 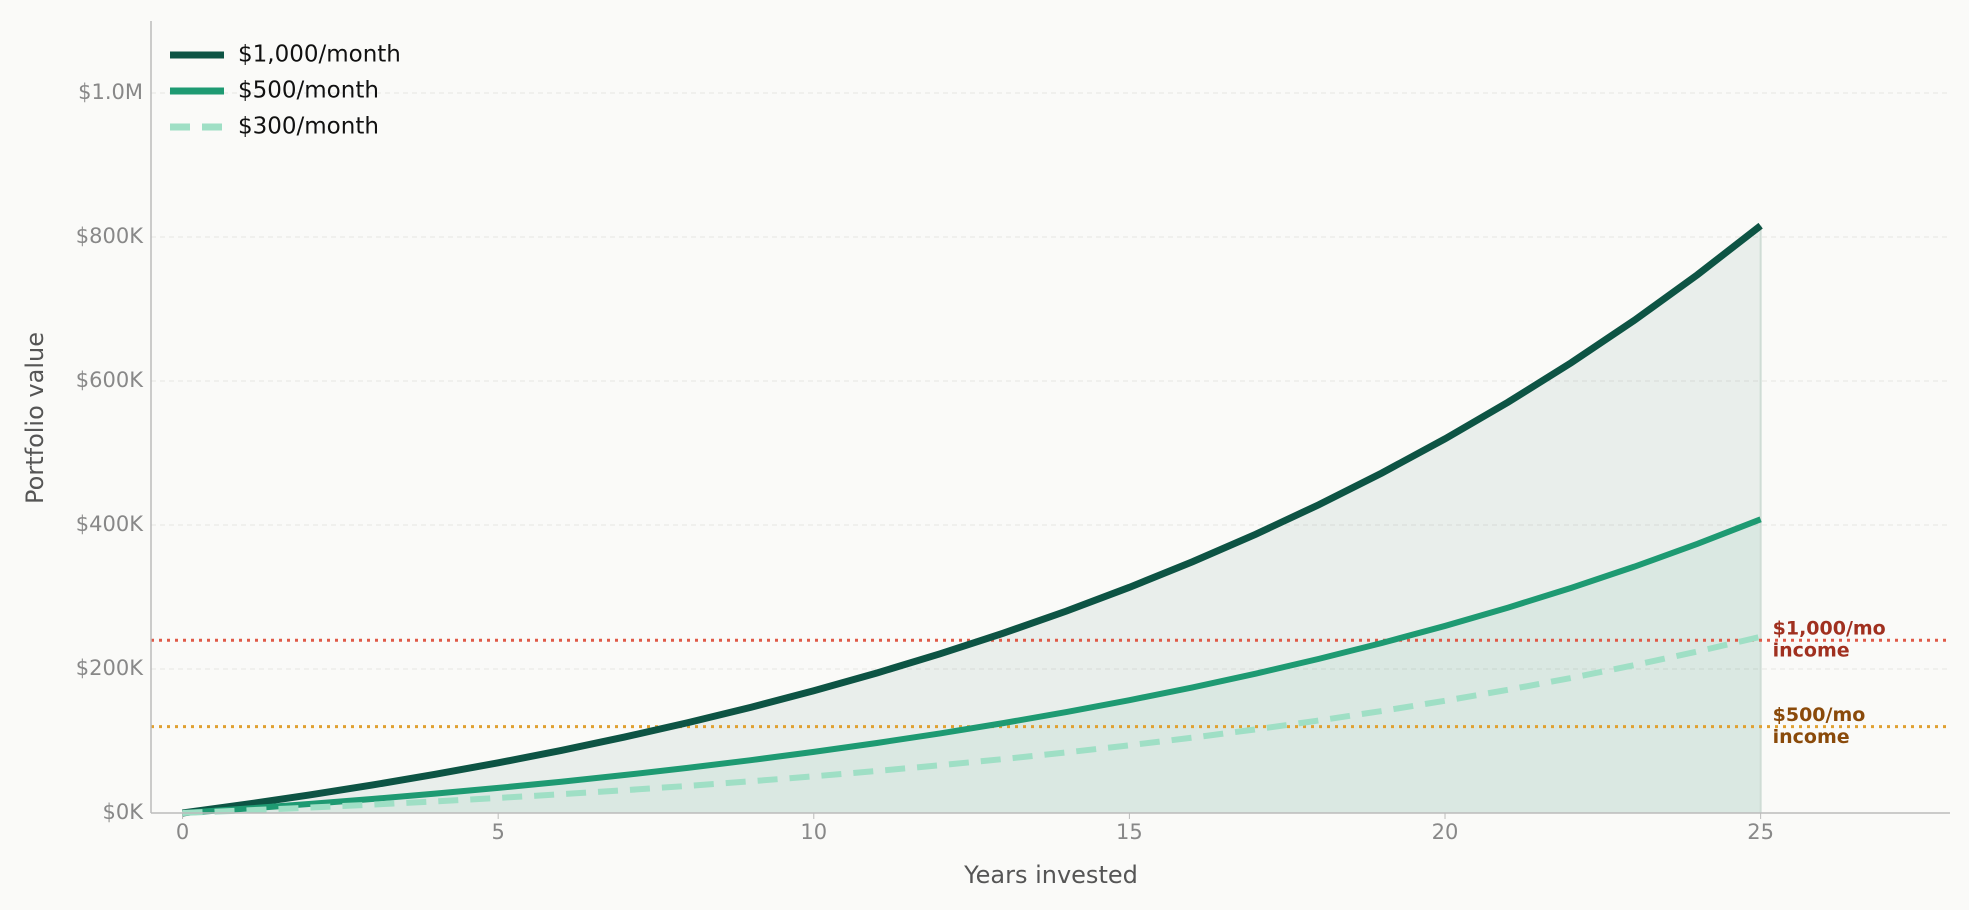 What do you see at coordinates (35, 418) in the screenshot?
I see `y-axis-label: Portfolio value` at bounding box center [35, 418].